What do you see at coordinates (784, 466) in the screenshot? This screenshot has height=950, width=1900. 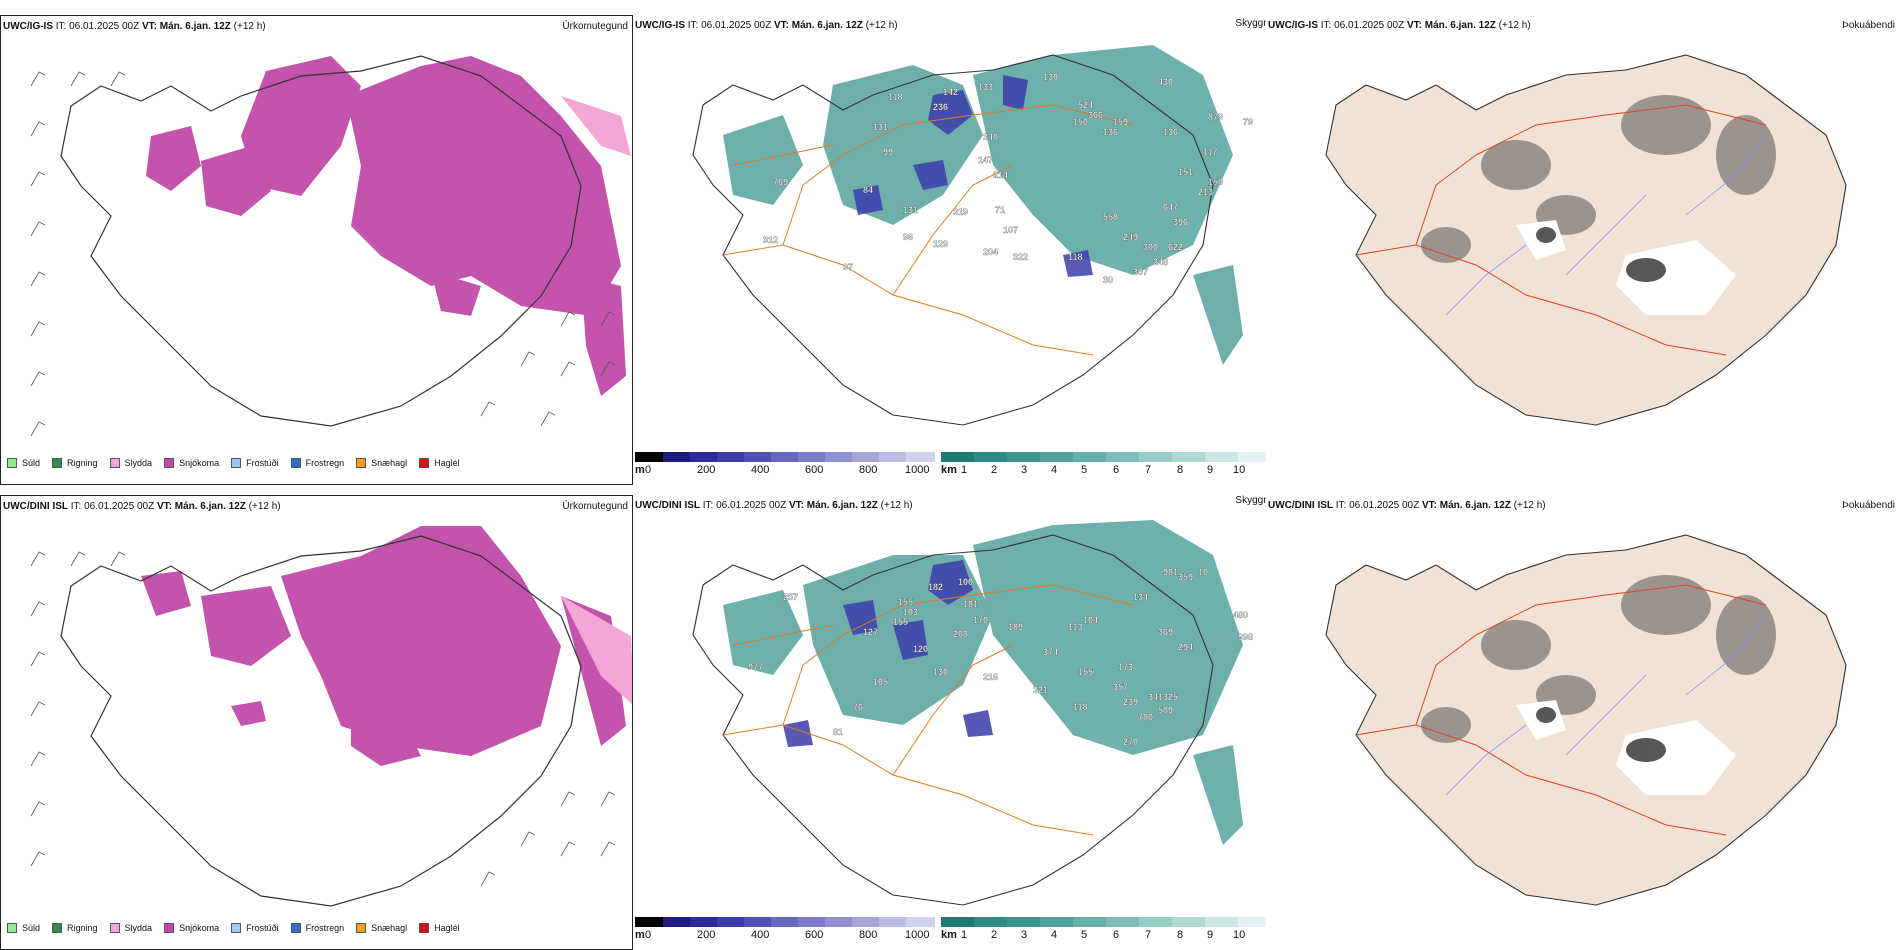 I see `ceiling-scale: m 0 200 400 600 800 1000` at bounding box center [784, 466].